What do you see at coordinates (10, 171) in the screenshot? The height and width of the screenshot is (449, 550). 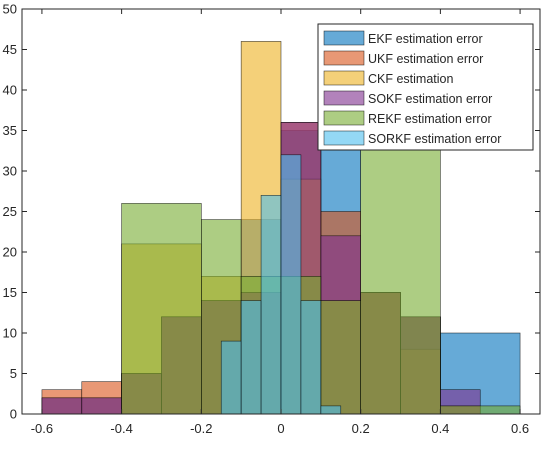 I see `y-tick-label: 30` at bounding box center [10, 171].